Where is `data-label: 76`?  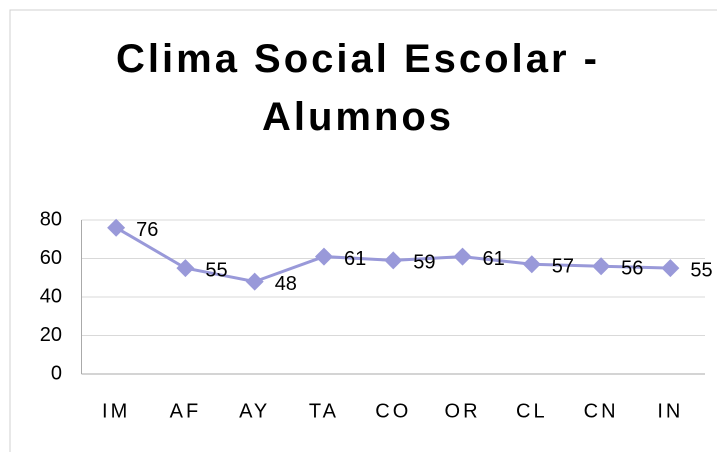 data-label: 76 is located at coordinates (147, 230).